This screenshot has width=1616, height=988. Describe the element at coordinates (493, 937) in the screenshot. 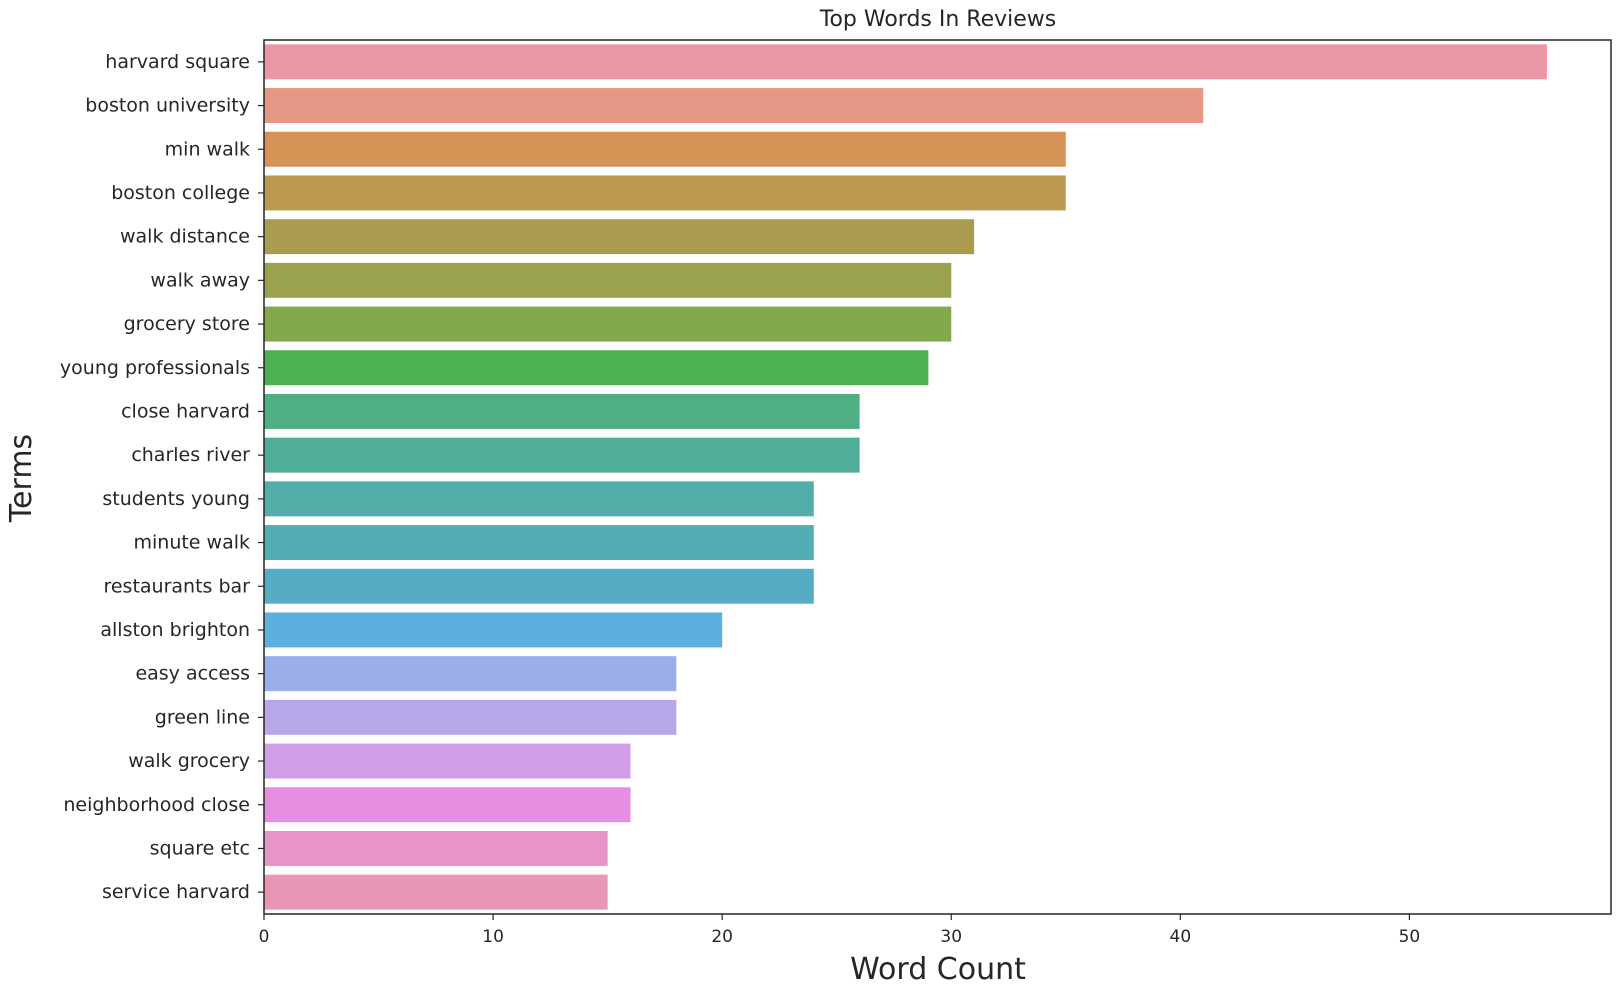

I see `x-tick-label: 10` at that location.